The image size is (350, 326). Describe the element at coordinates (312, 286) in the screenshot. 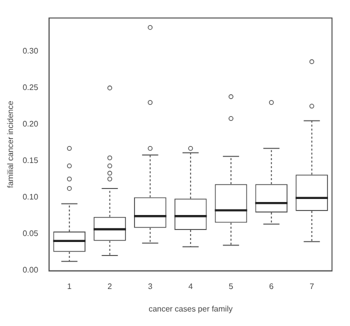

I see `x-tick-label: 7` at that location.